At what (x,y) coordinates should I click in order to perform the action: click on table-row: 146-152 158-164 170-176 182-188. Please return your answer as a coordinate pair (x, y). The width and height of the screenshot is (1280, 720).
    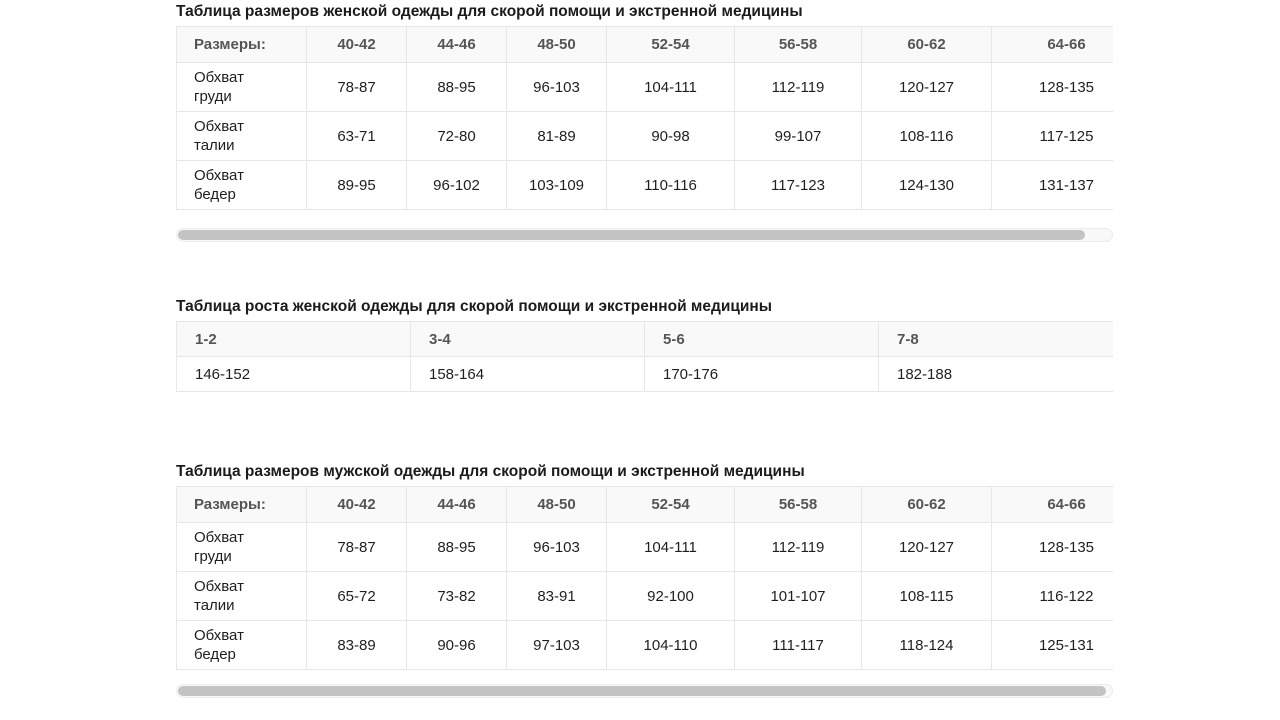
    Looking at the image, I should click on (644, 374).